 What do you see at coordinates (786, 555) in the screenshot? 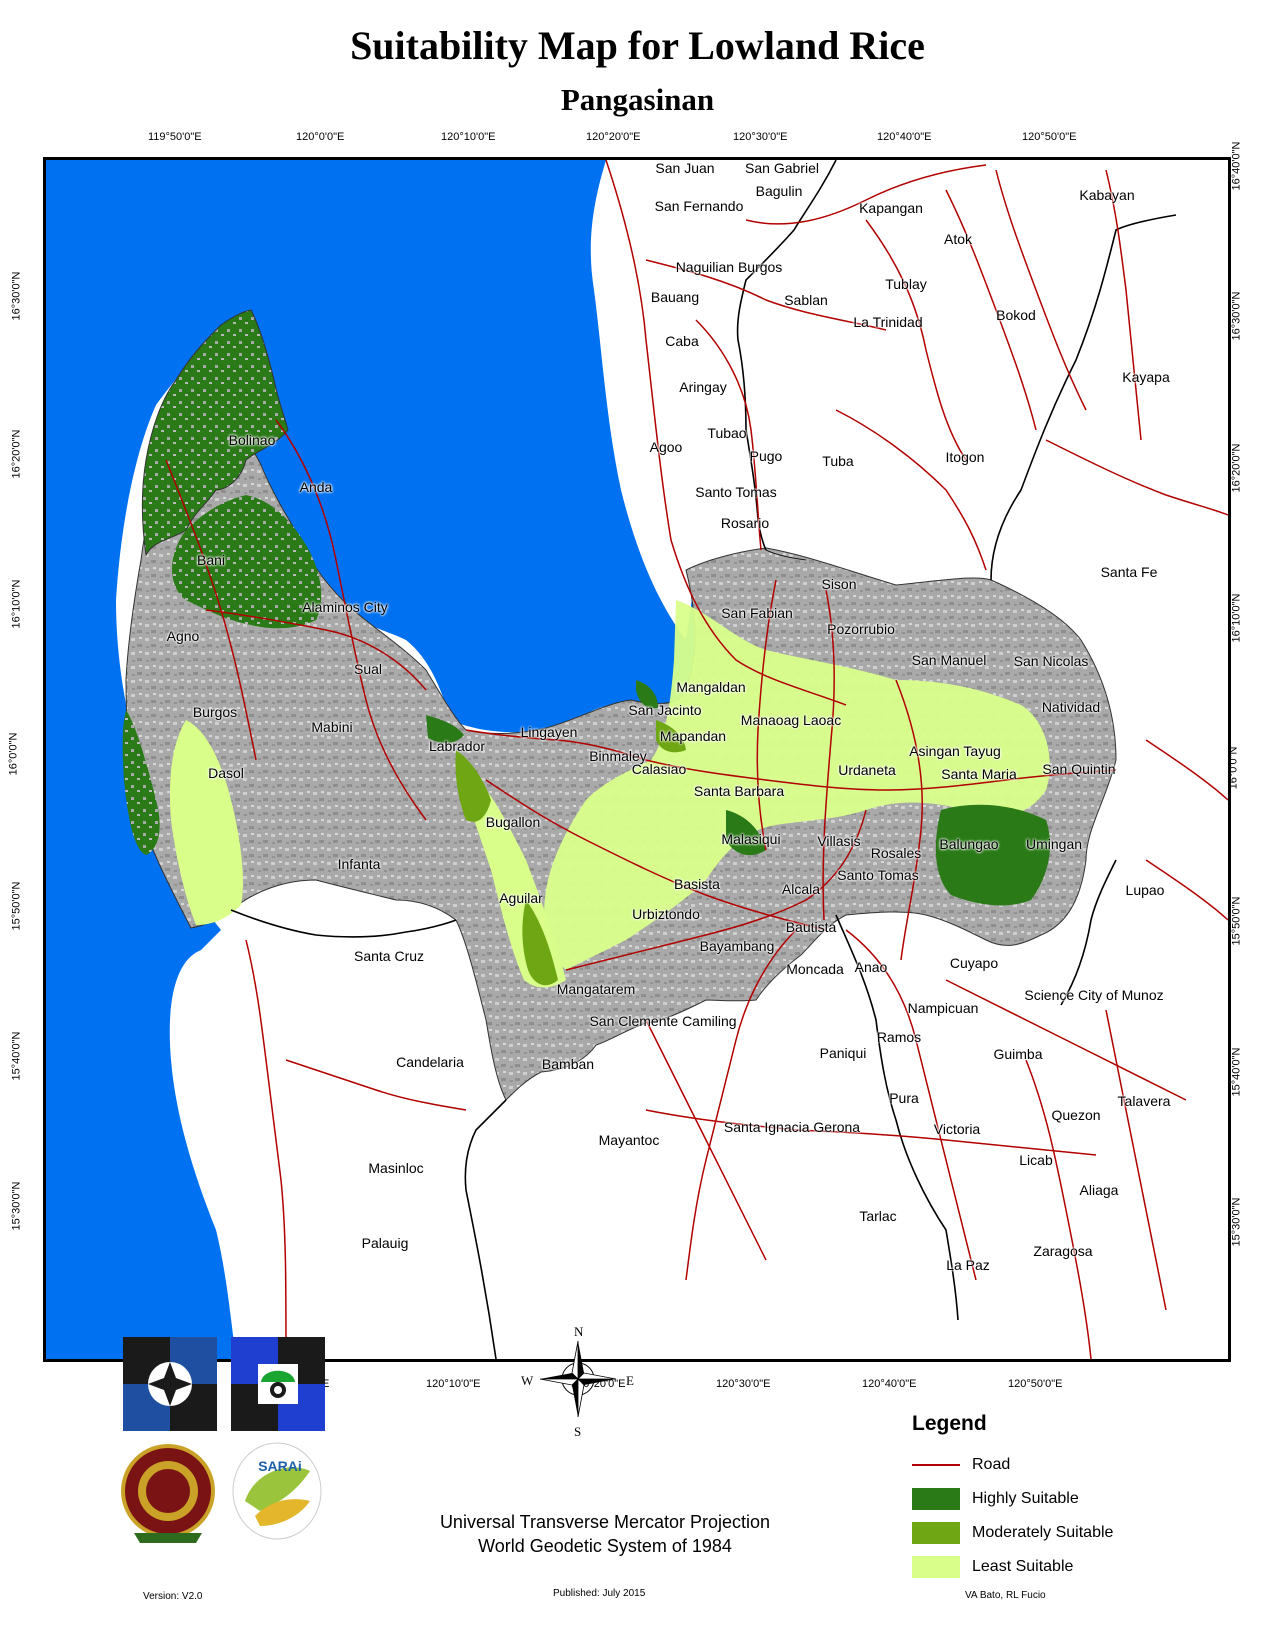
I see `inner-boundary` at bounding box center [786, 555].